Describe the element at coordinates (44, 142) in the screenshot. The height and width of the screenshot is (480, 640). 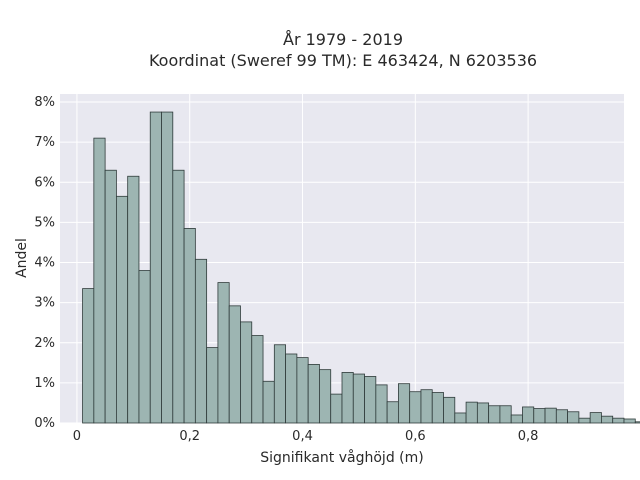
I see `y-tick-label: 7%` at that location.